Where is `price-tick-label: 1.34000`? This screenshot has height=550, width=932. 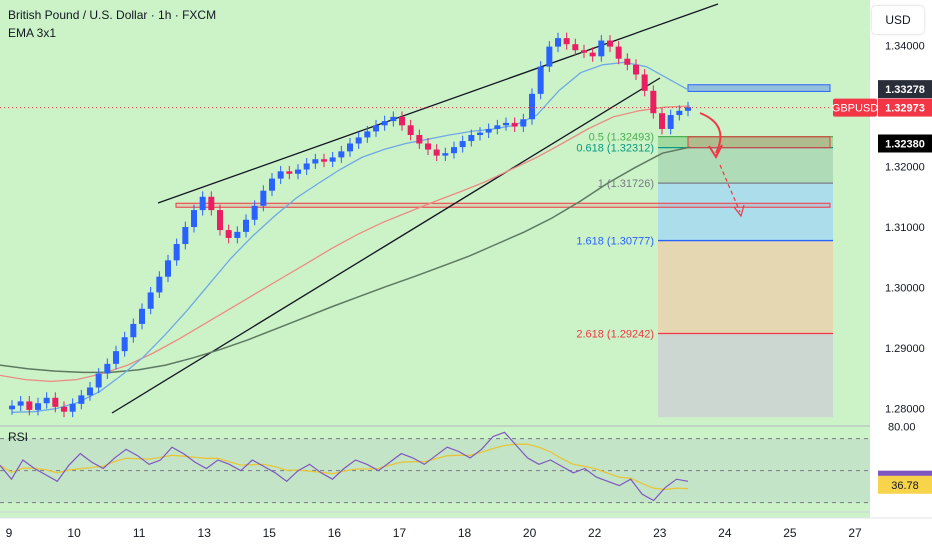 price-tick-label: 1.34000 is located at coordinates (905, 46).